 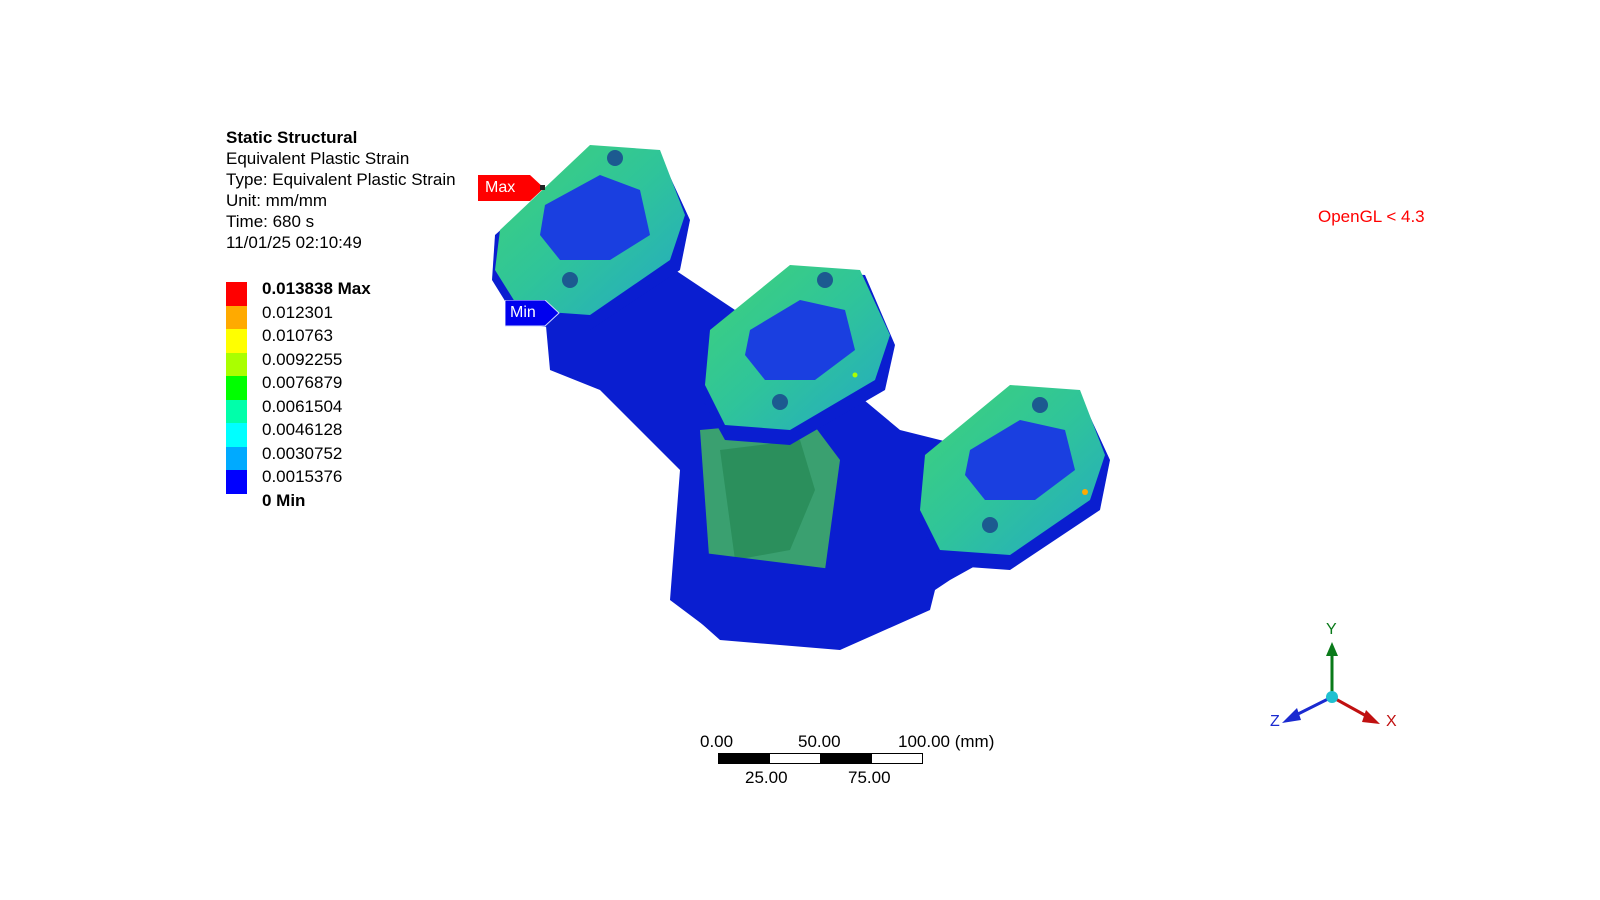 I want to click on result-time: Time: 680 s, so click(x=270, y=221).